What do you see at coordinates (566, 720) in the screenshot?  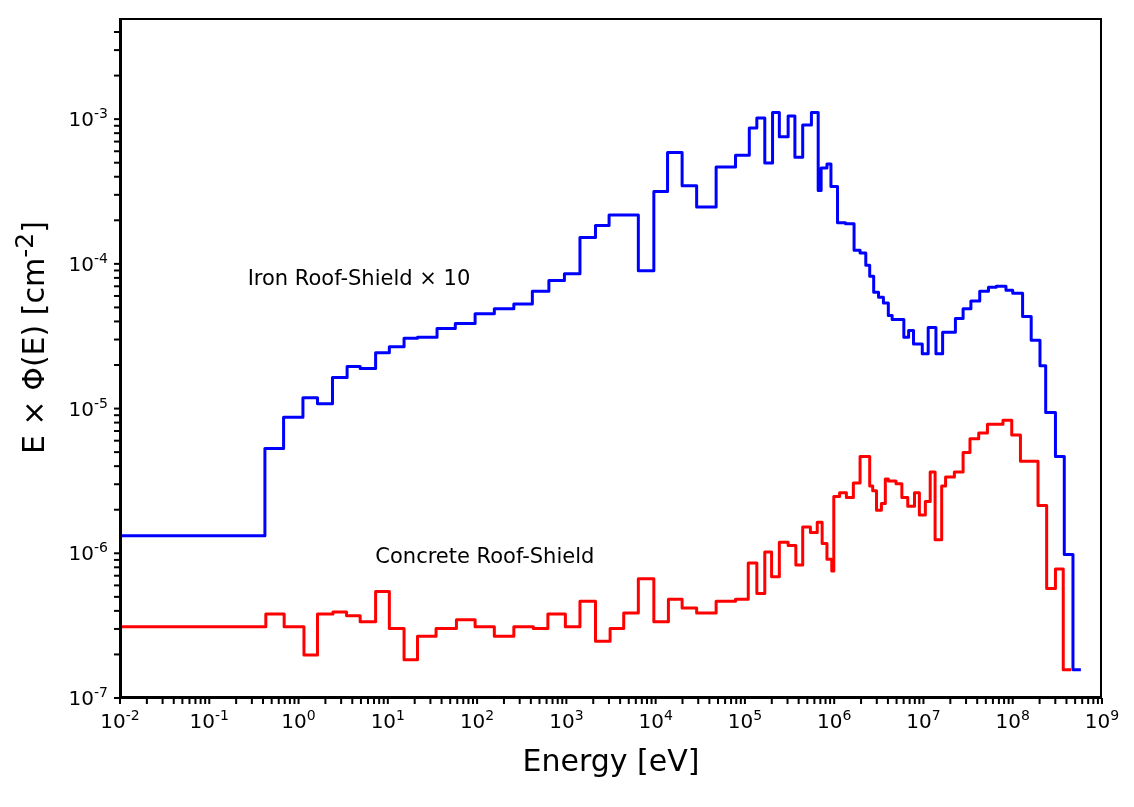 I see `x-tick-label: 10$^{3}$` at bounding box center [566, 720].